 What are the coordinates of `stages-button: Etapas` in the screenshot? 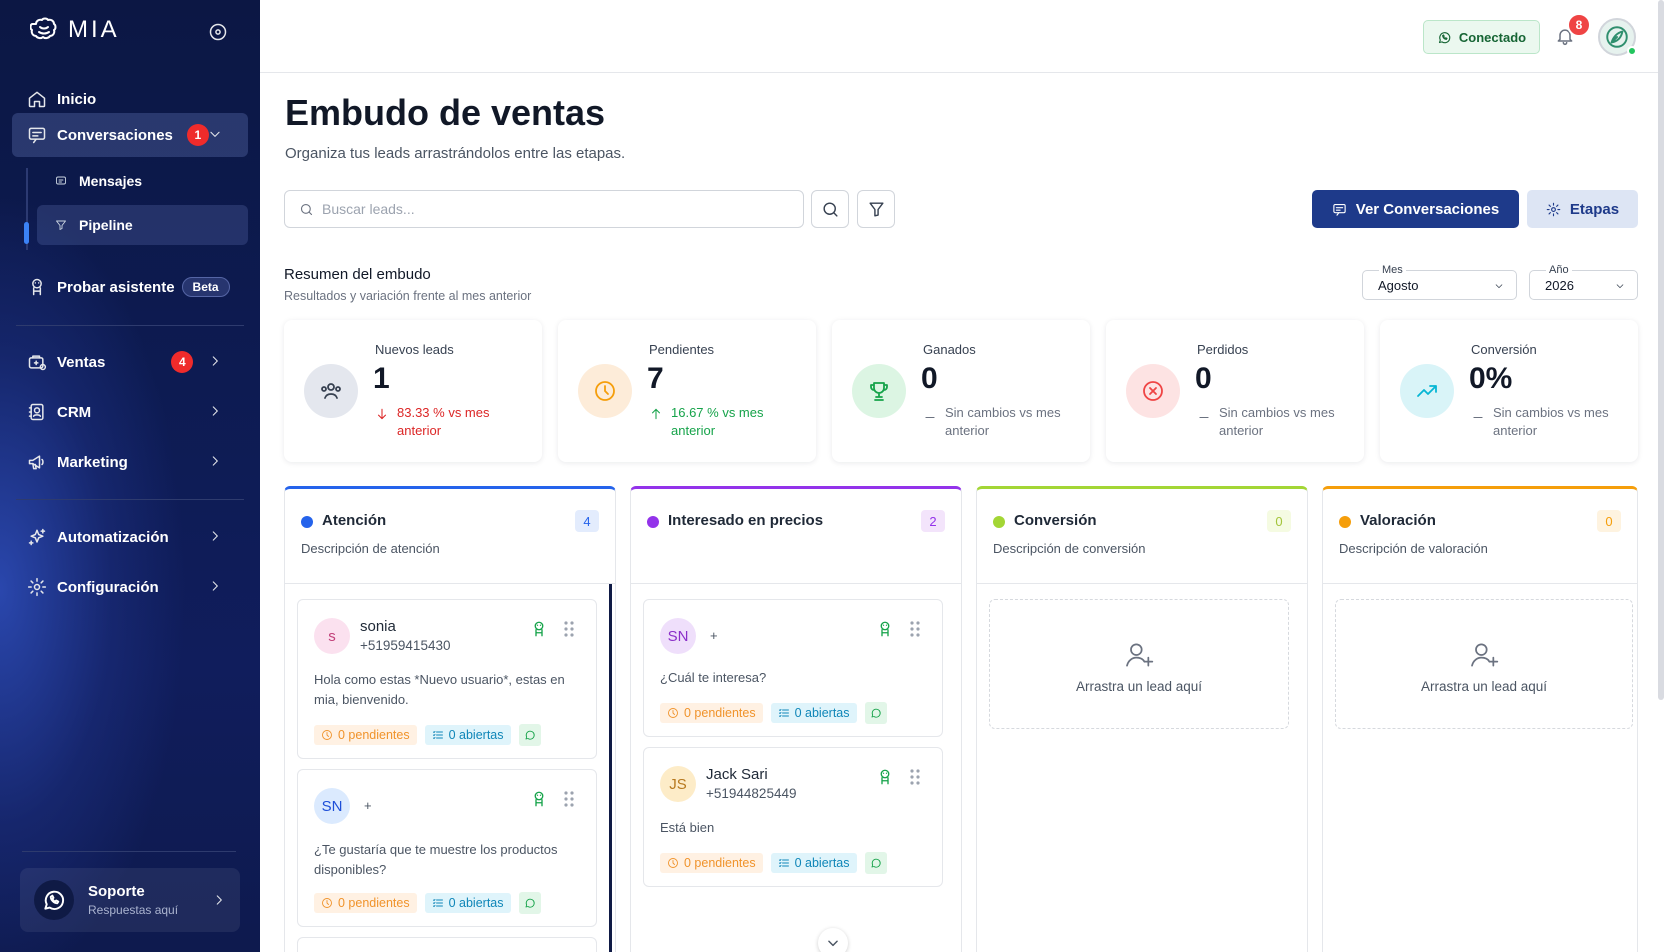 It's located at (1582, 209).